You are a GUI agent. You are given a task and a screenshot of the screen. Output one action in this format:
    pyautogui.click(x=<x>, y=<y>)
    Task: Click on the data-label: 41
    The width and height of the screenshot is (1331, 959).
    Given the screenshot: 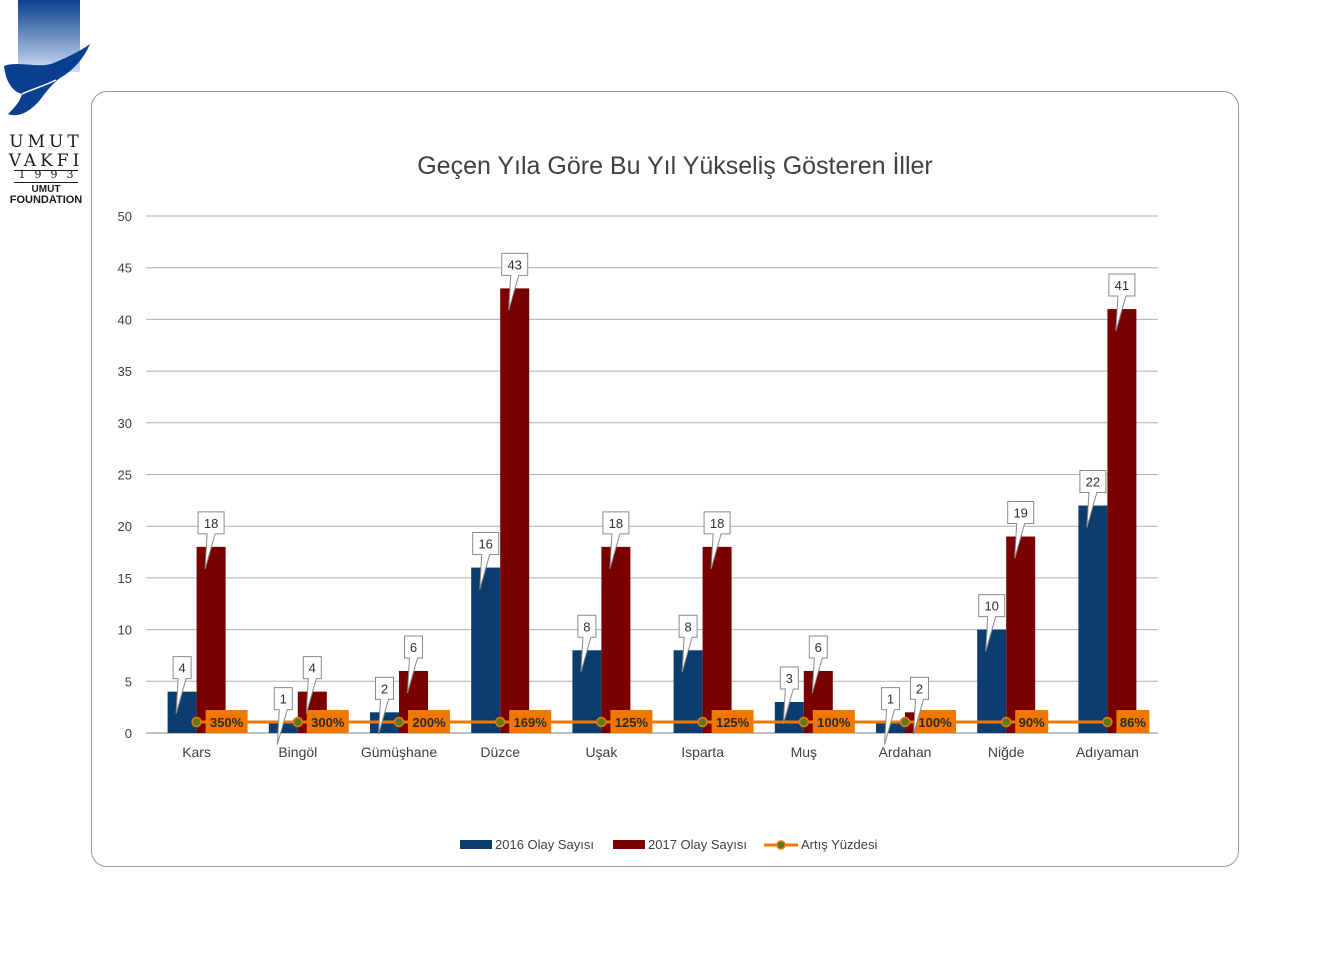 What is the action you would take?
    pyautogui.click(x=1122, y=285)
    